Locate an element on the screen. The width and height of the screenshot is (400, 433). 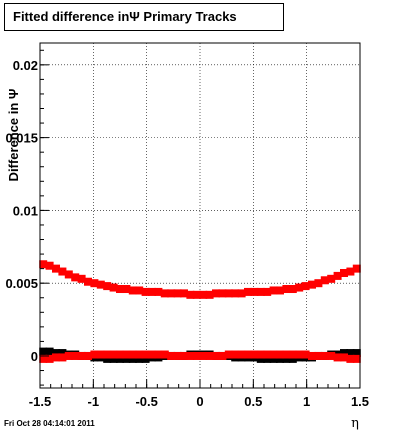
y-axis-label: Difference in Ψ is located at coordinates (13, 135).